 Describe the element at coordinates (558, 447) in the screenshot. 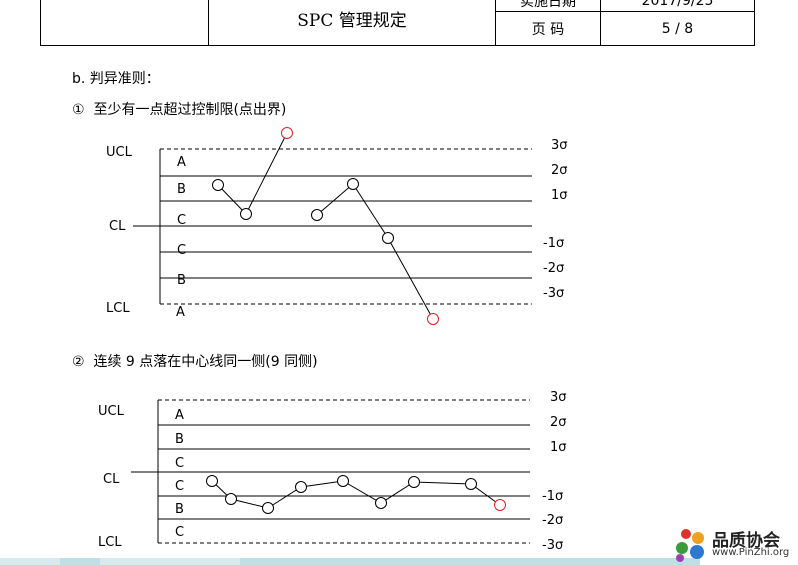

I see `chart2-sigma-1: 1σ` at that location.